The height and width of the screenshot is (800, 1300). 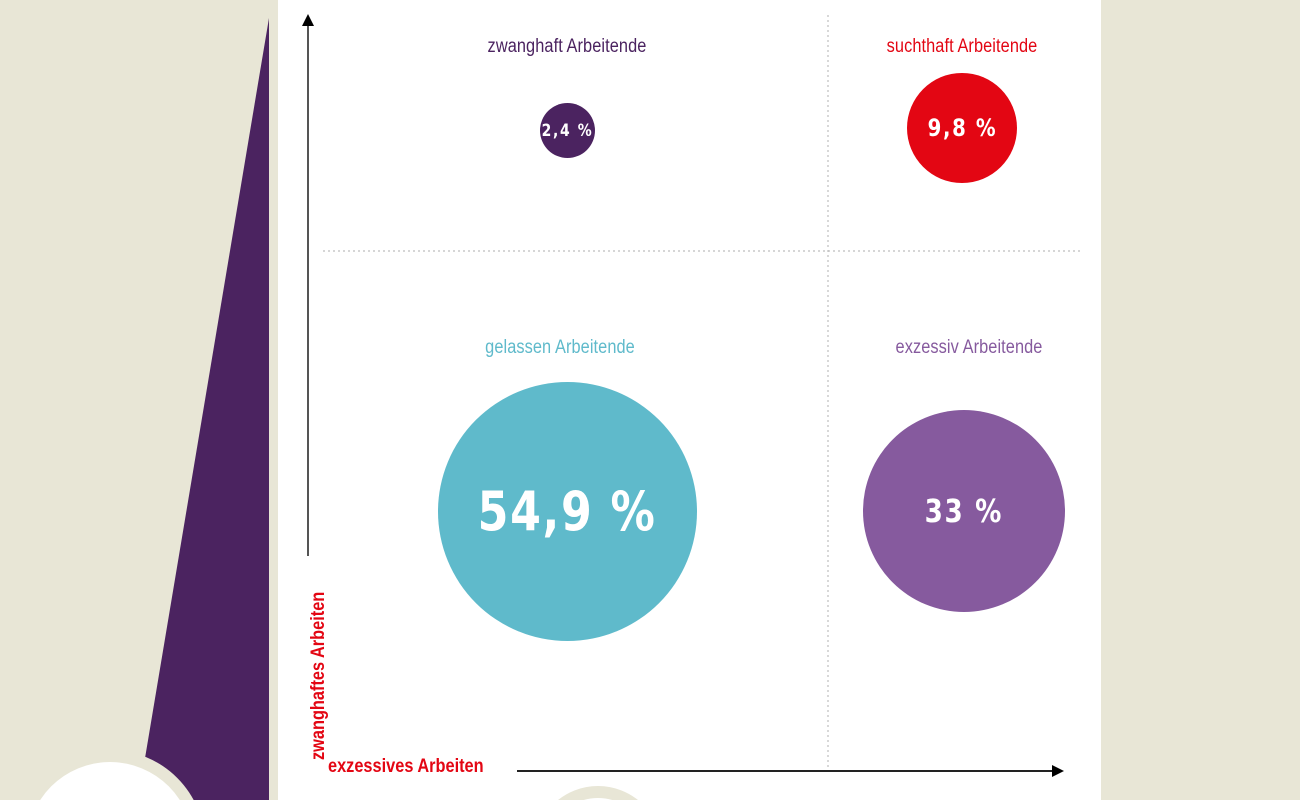 What do you see at coordinates (962, 46) in the screenshot?
I see `quadrant-label-suchthaft: suchthaft Arbeitende` at bounding box center [962, 46].